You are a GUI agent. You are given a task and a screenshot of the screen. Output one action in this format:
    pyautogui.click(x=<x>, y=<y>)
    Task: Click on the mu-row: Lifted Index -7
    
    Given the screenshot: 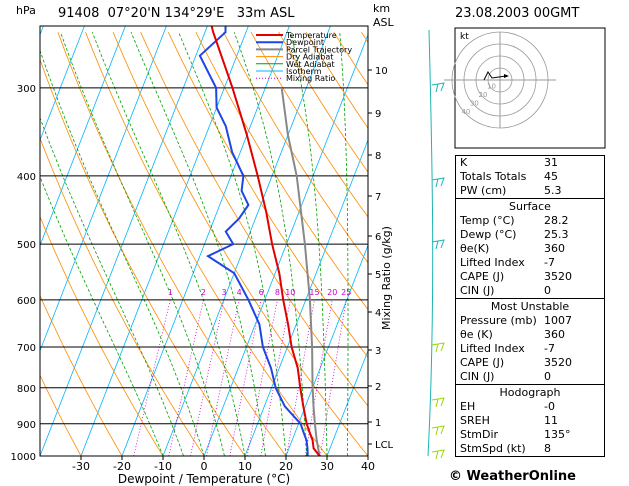 What is the action you would take?
    pyautogui.click(x=507, y=348)
    